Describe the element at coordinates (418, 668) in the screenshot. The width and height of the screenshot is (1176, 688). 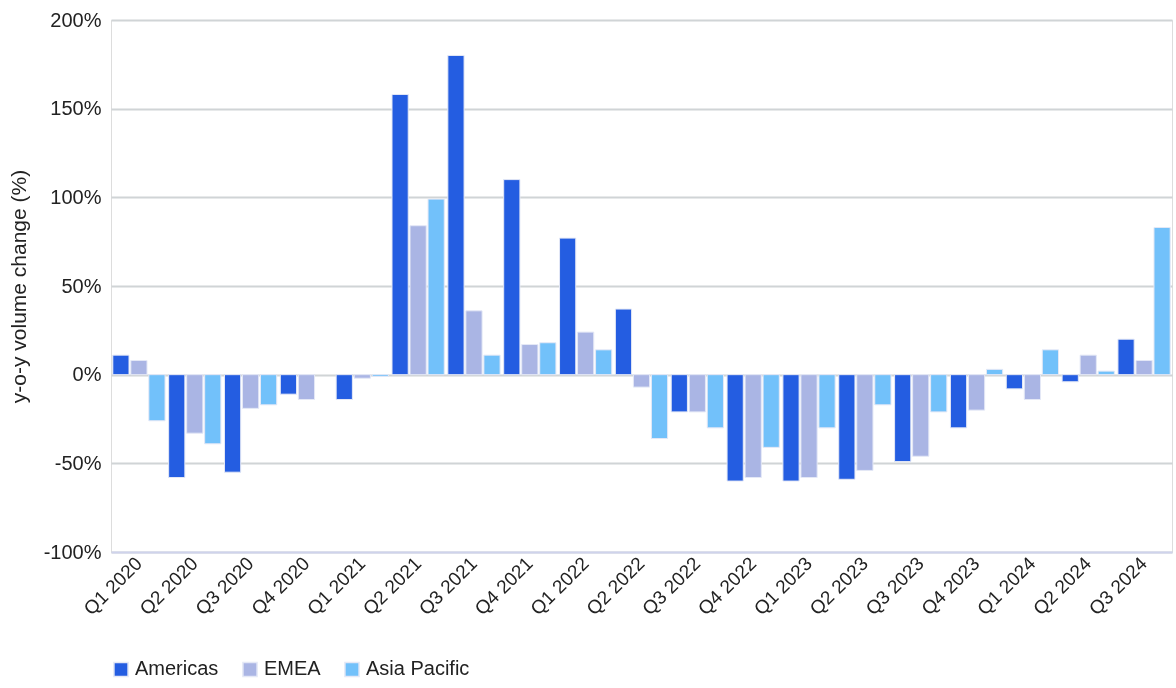
I see `legend-label: Asia Pacific` at that location.